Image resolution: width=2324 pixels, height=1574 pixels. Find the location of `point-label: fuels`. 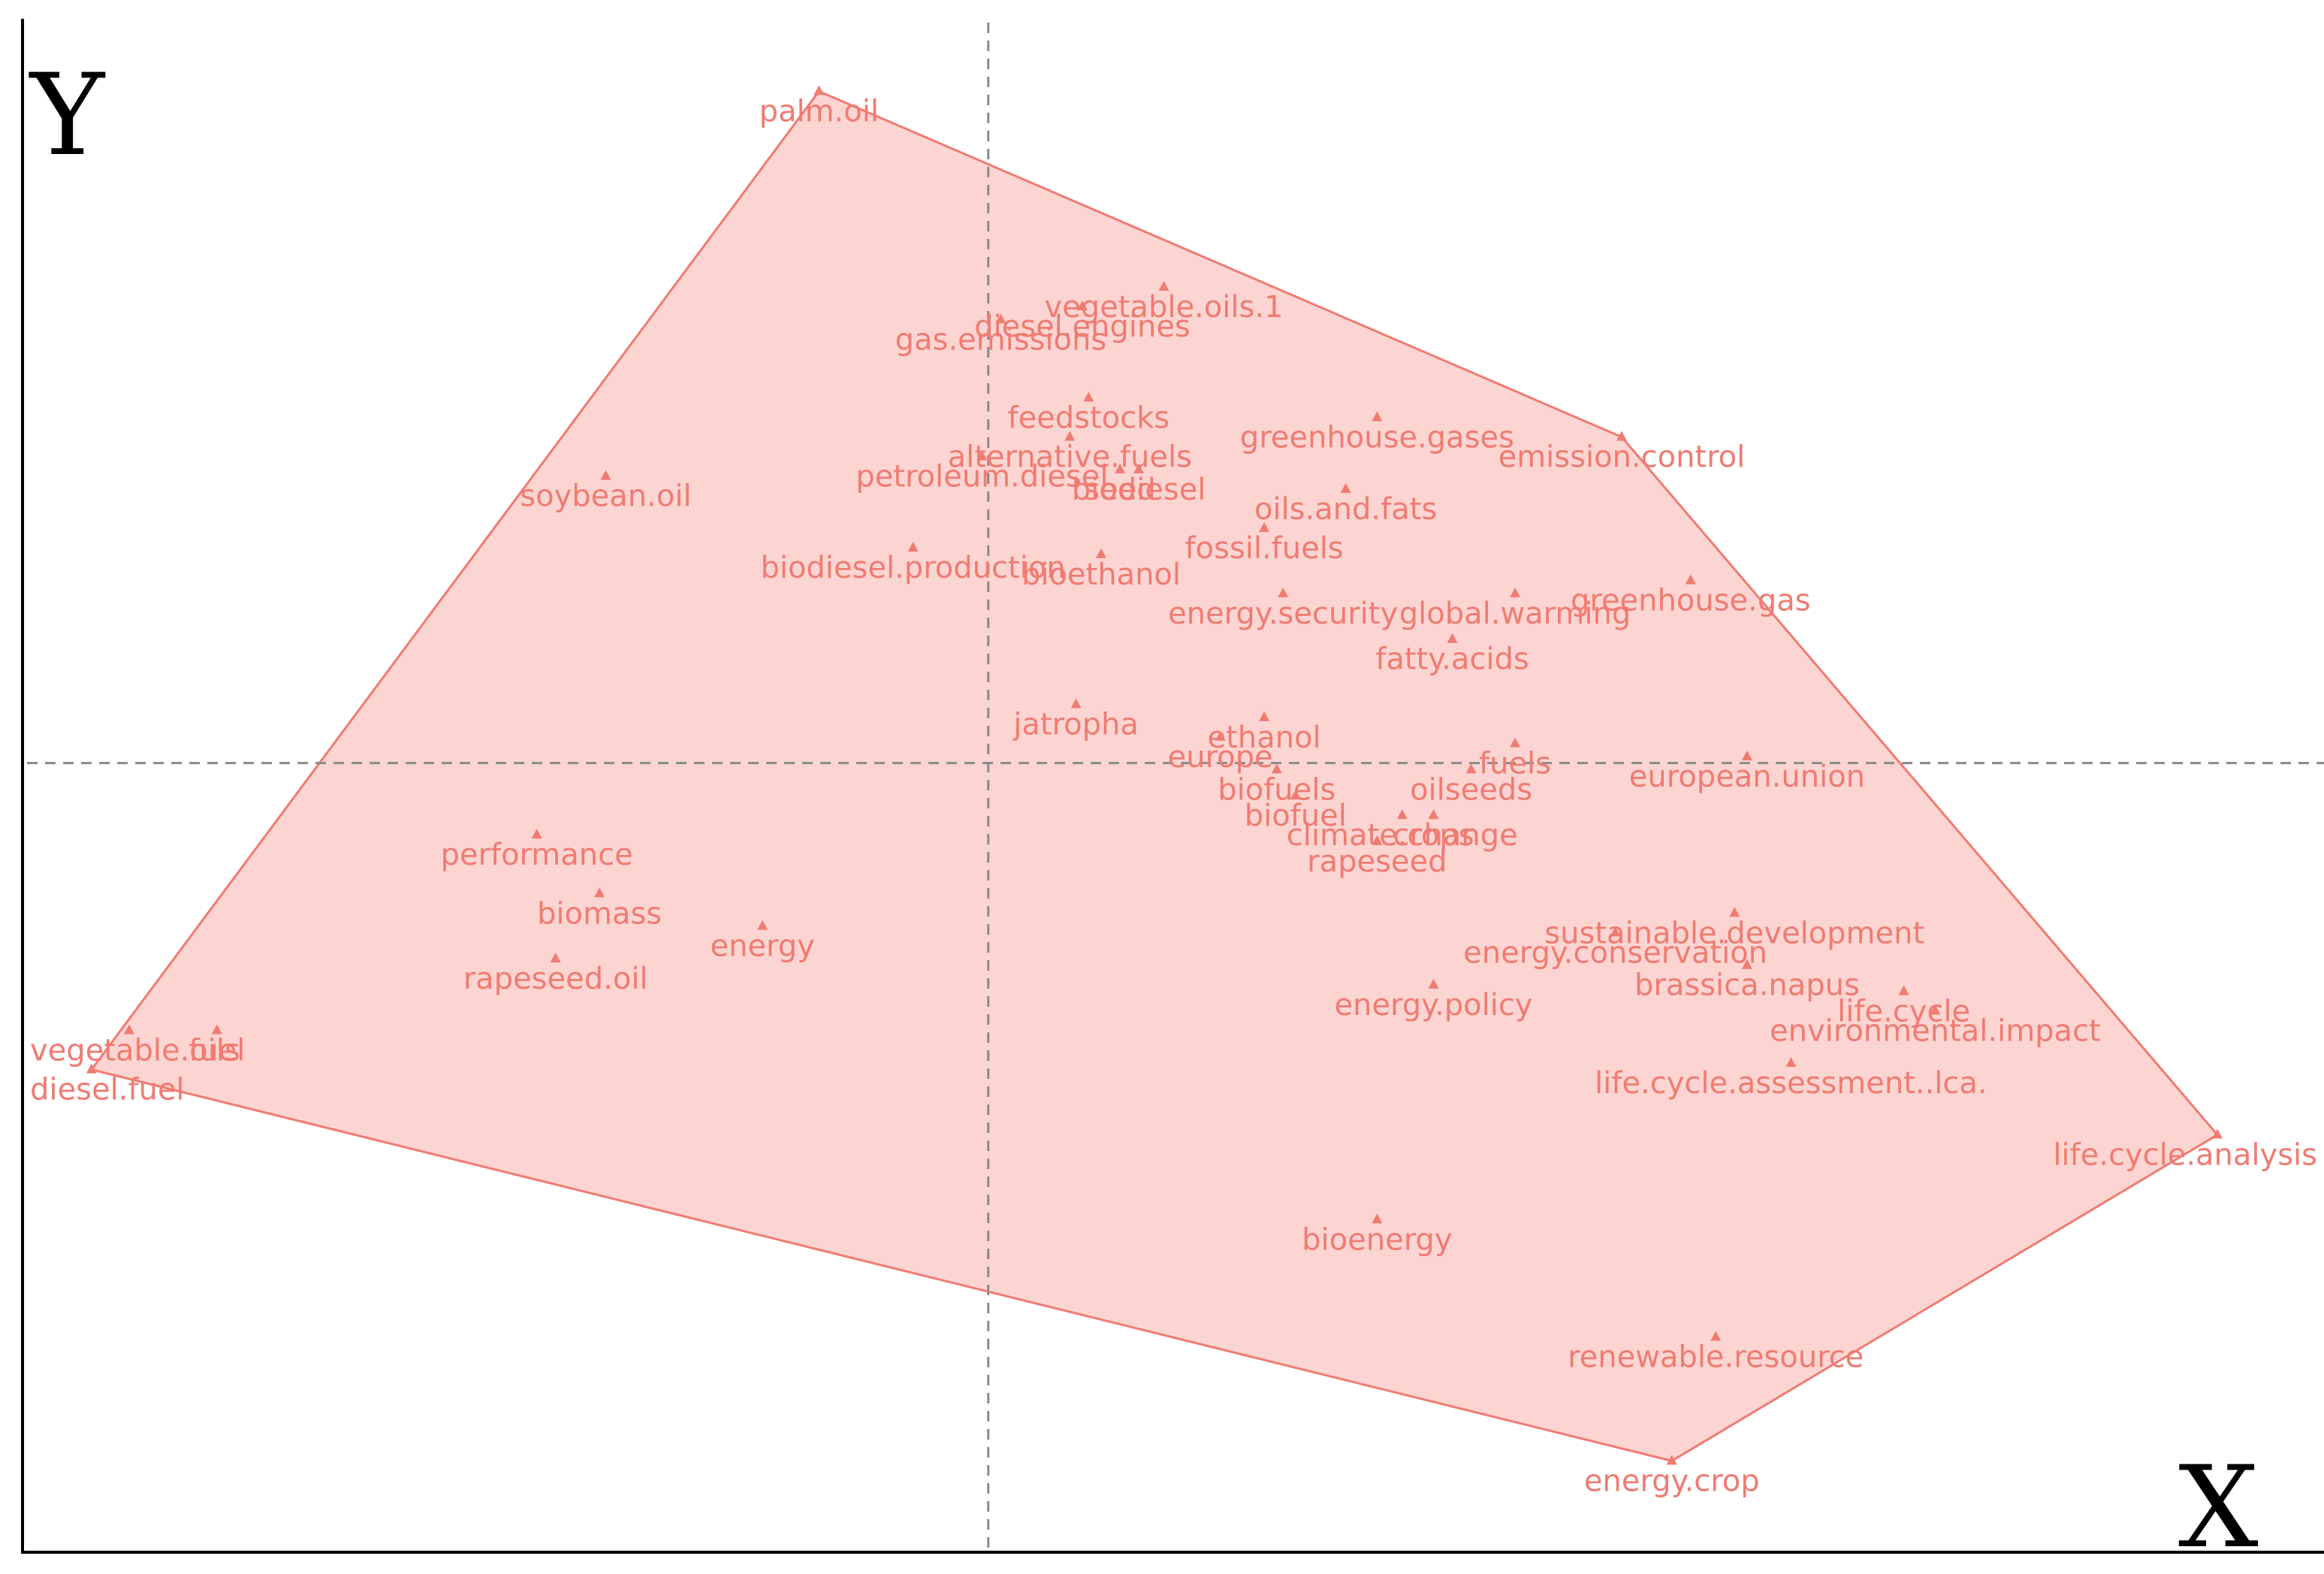

point-label: fuels is located at coordinates (1515, 764).